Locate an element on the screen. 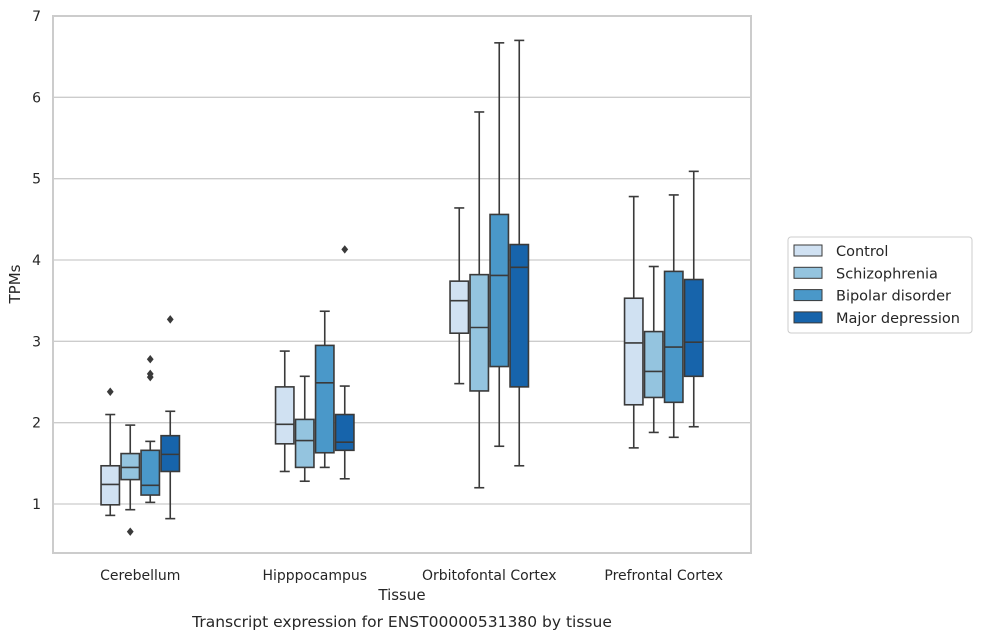 The height and width of the screenshot is (640, 983). x-tick-label: Orbitofontal Cortex is located at coordinates (489, 576).